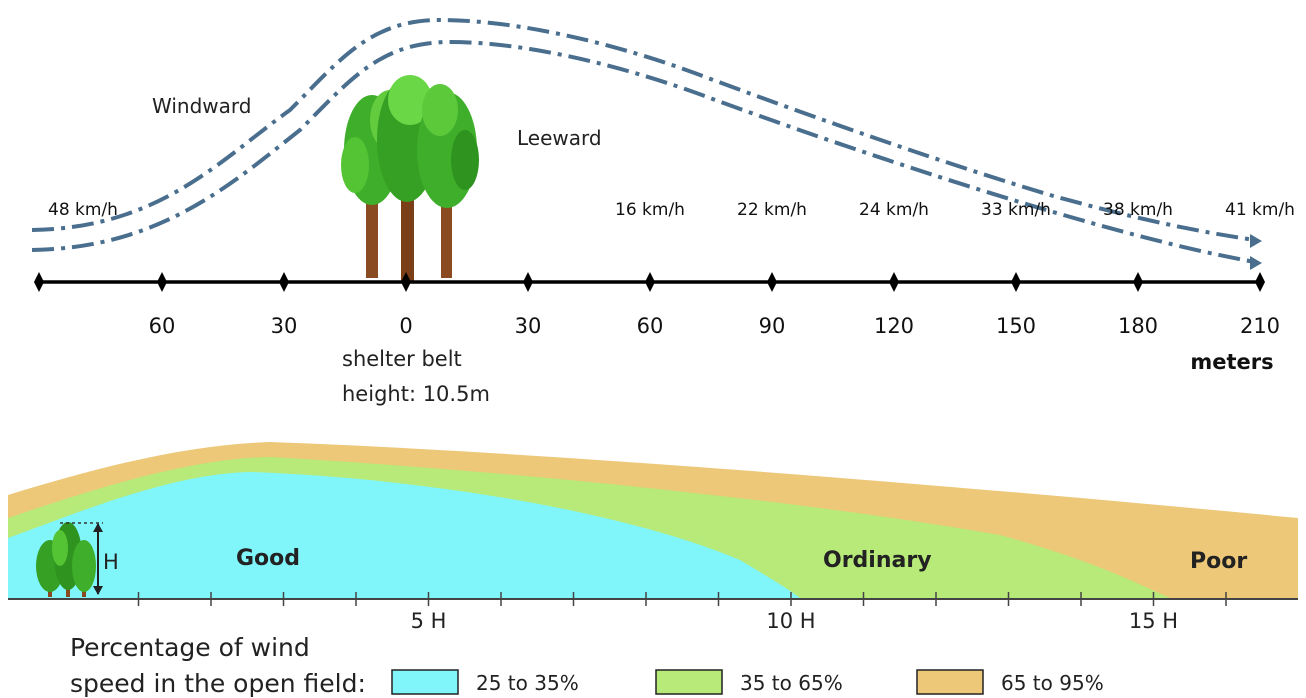  What do you see at coordinates (559, 138) in the screenshot?
I see `leeward-label: Leeward` at bounding box center [559, 138].